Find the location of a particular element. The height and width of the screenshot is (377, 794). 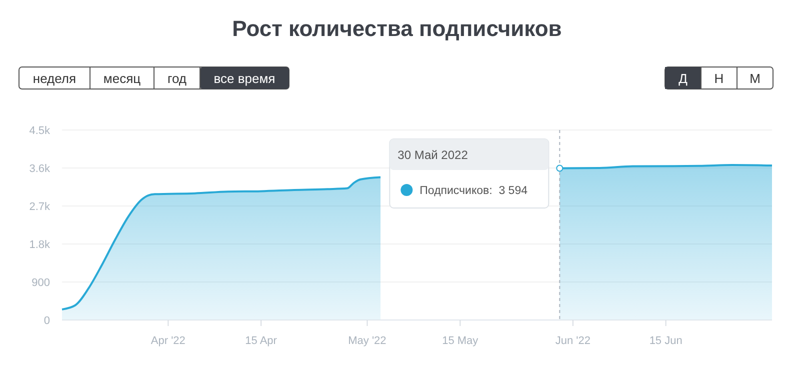

annotation: Подписчиков: 3 594 is located at coordinates (474, 191).